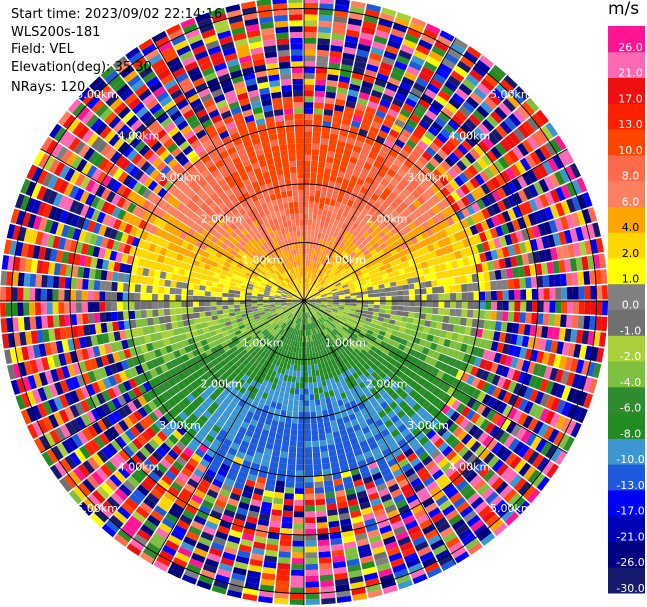  Describe the element at coordinates (48, 87) in the screenshot. I see `nrays-text: NRays: 120` at that location.